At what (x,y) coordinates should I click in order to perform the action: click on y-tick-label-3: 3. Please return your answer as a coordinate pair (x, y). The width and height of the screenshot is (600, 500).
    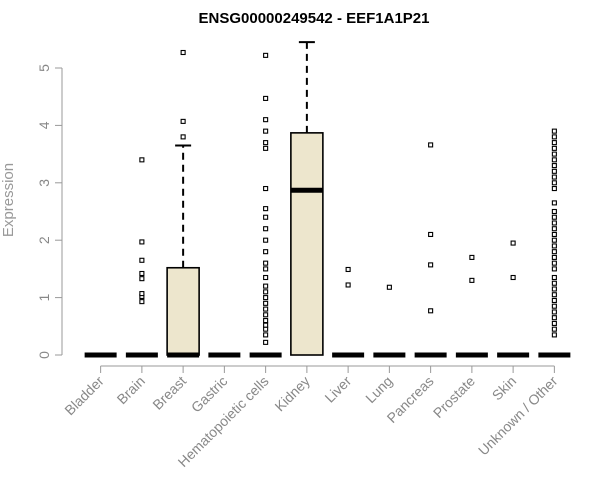
    Looking at the image, I should click on (44, 183).